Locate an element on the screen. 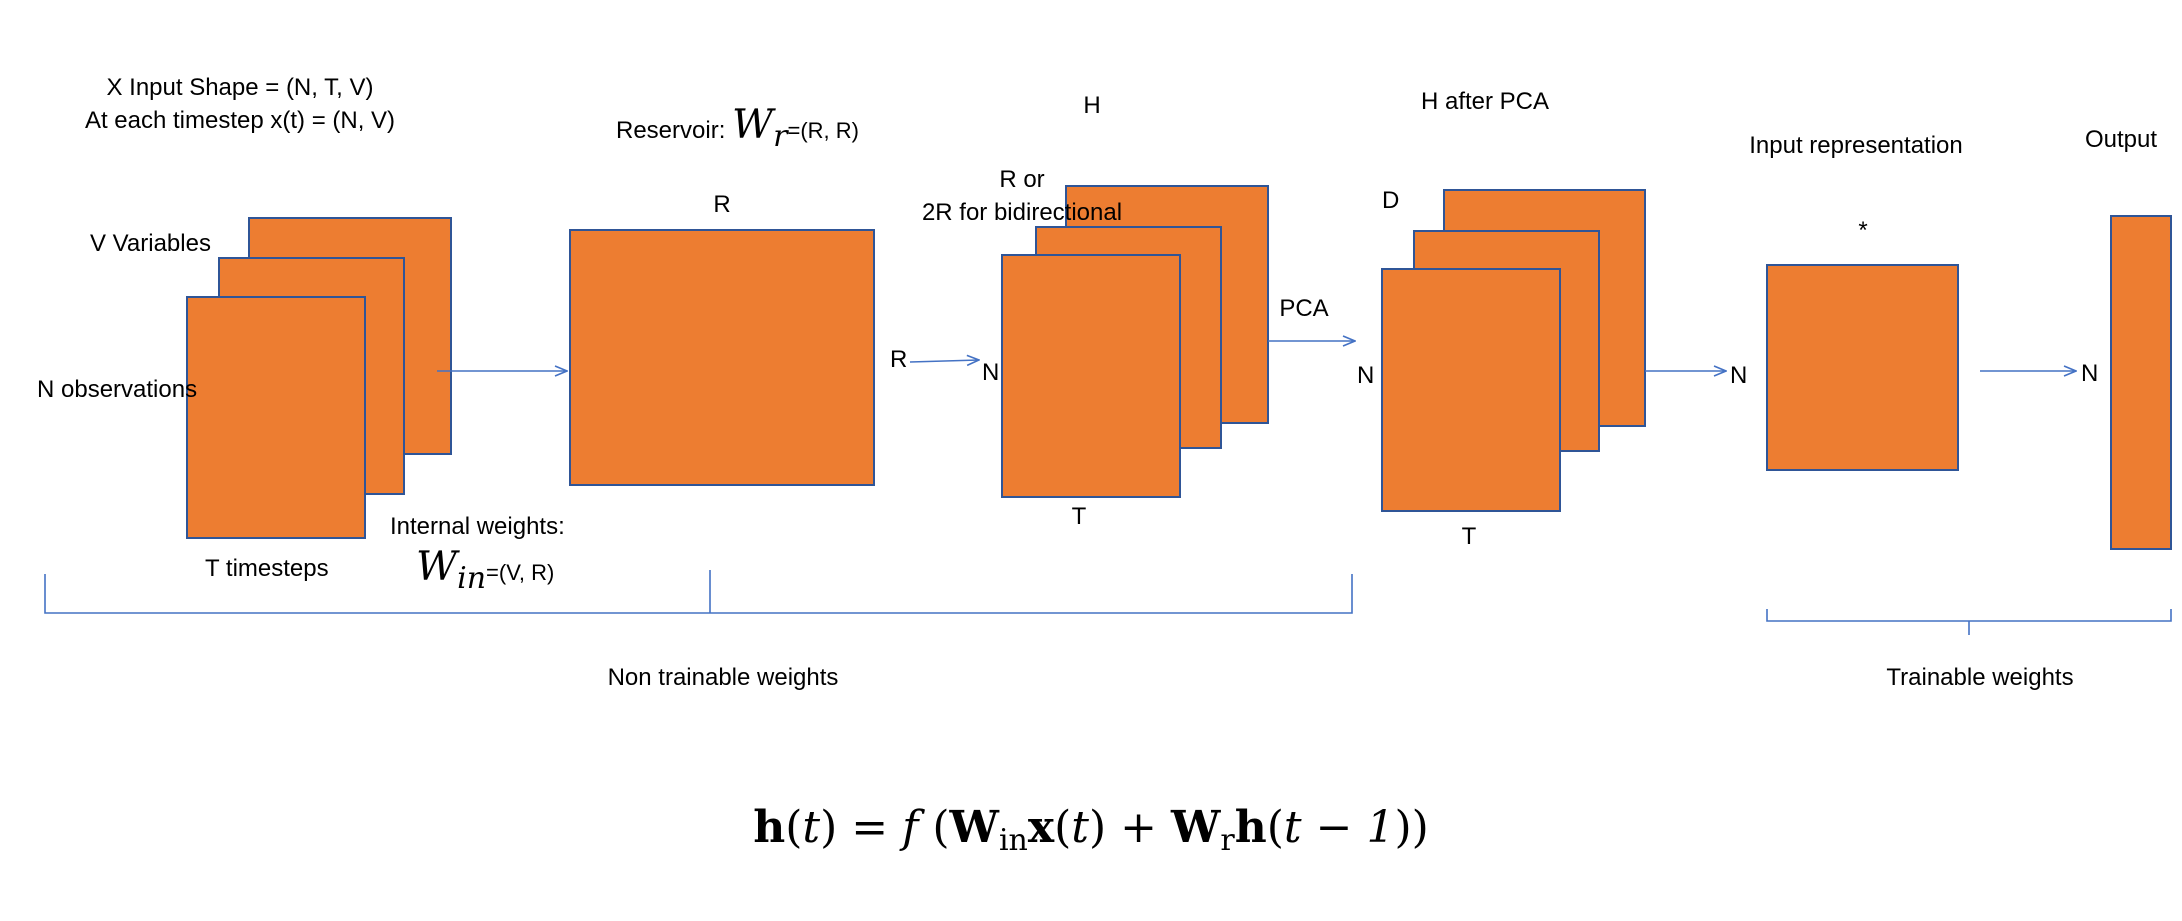  h-dim-left: N is located at coordinates (990, 372).